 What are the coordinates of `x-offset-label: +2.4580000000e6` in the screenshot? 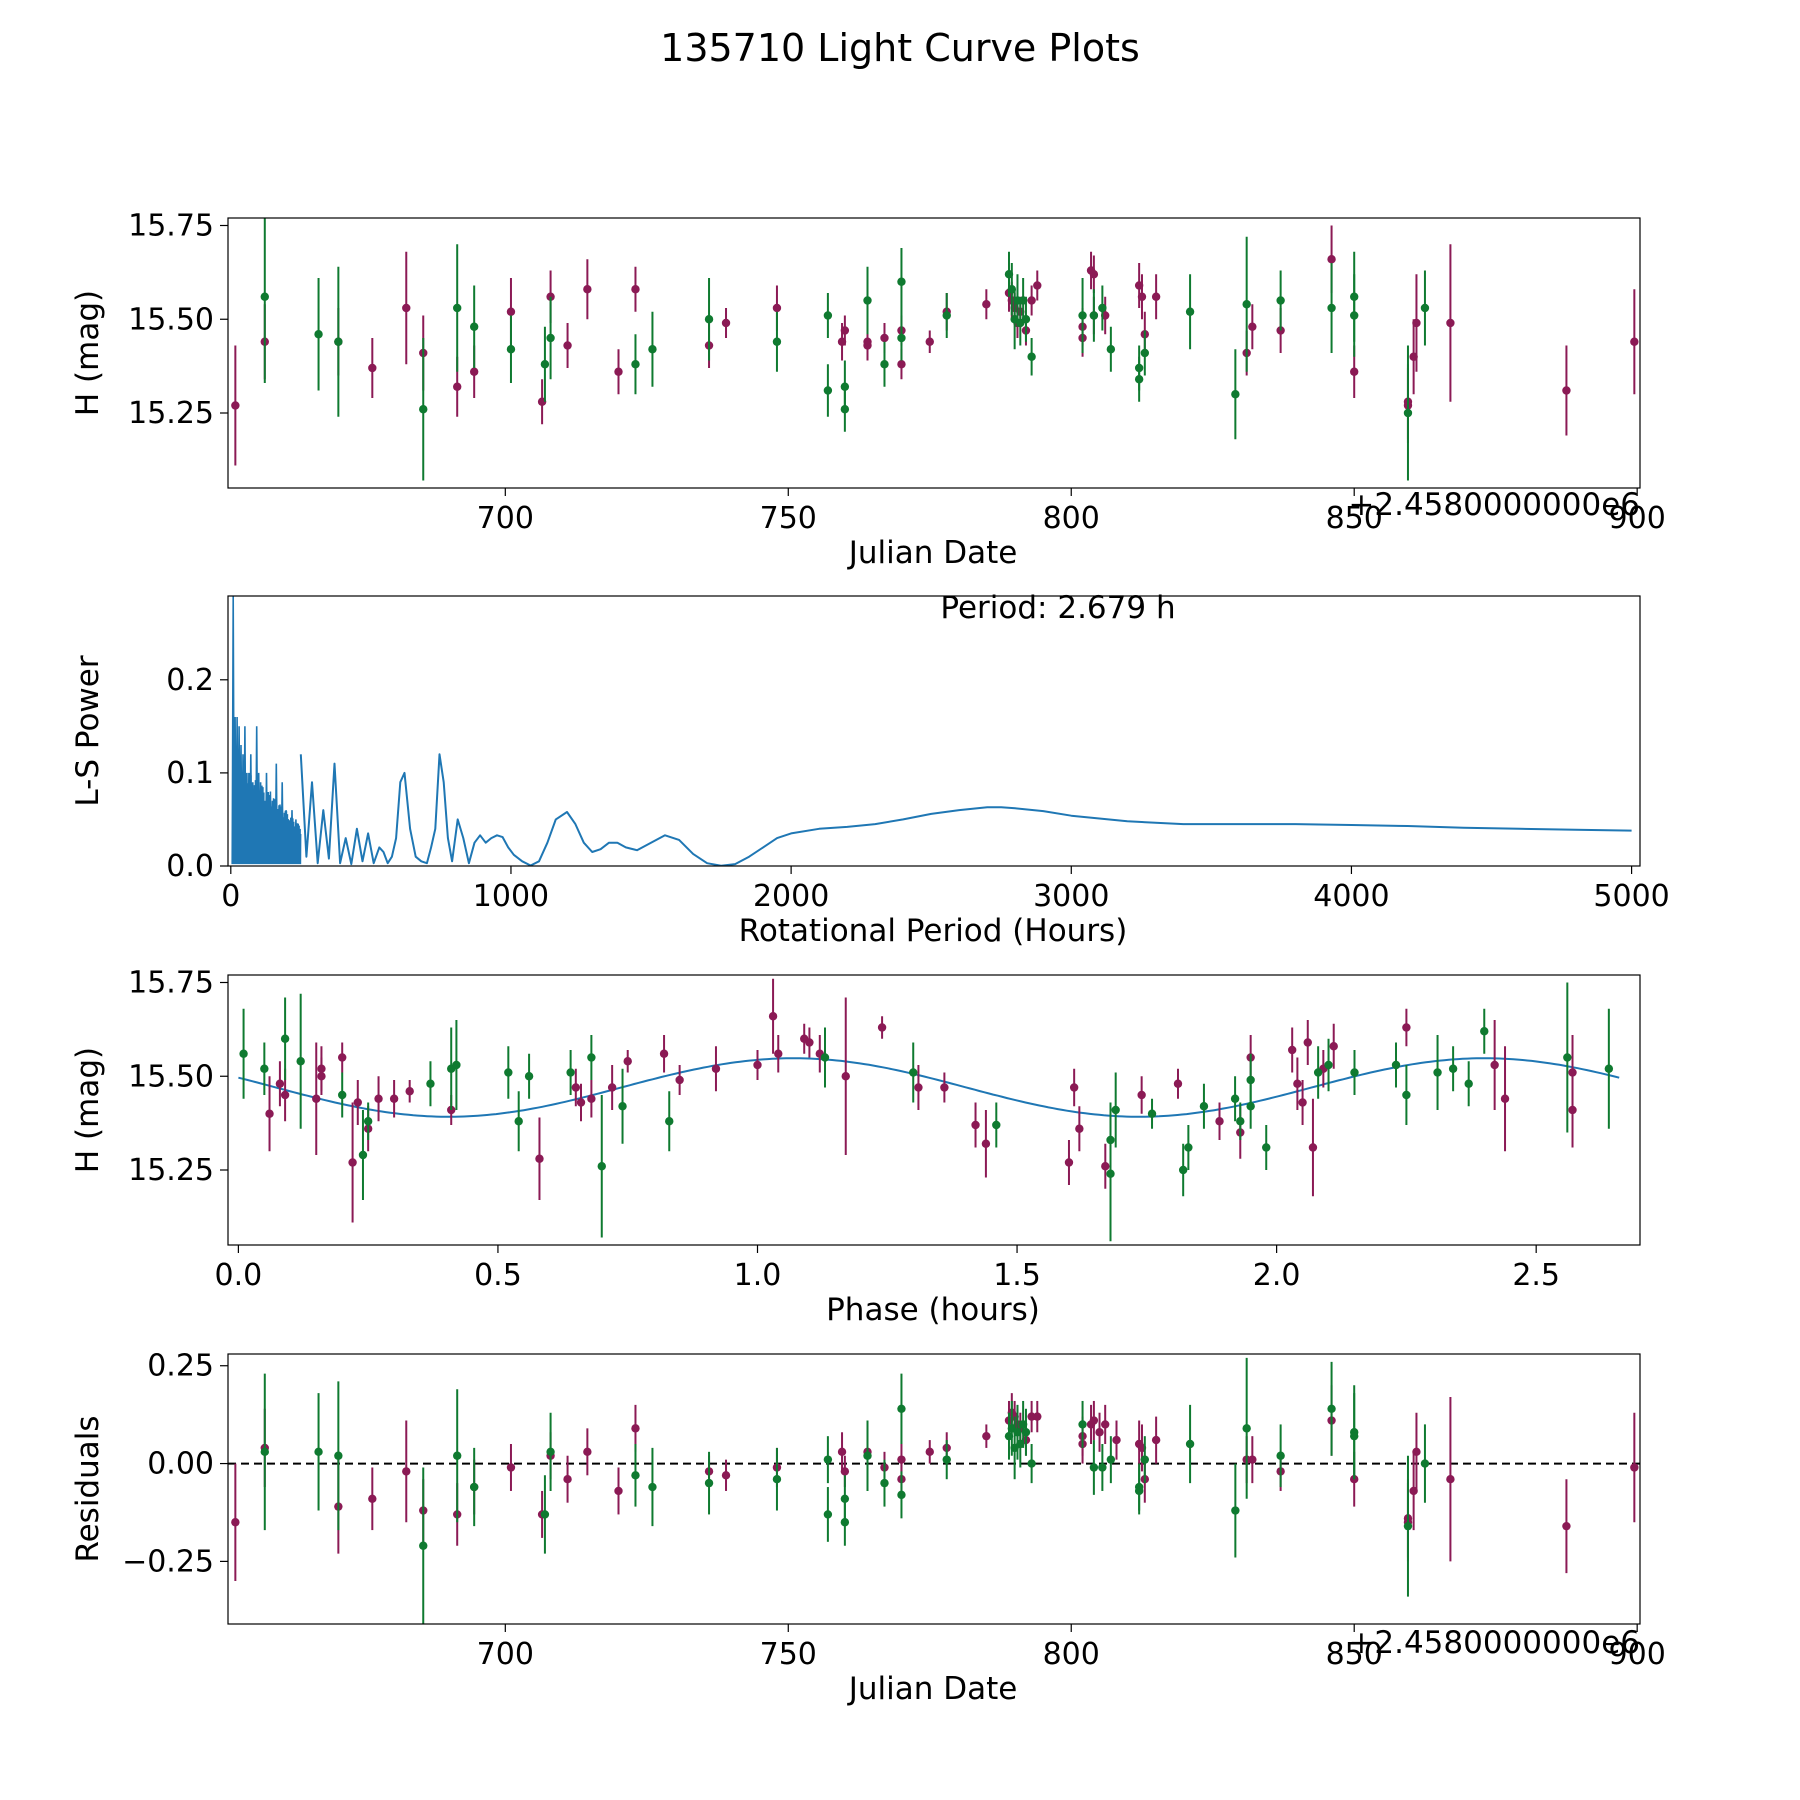 It's located at (1494, 505).